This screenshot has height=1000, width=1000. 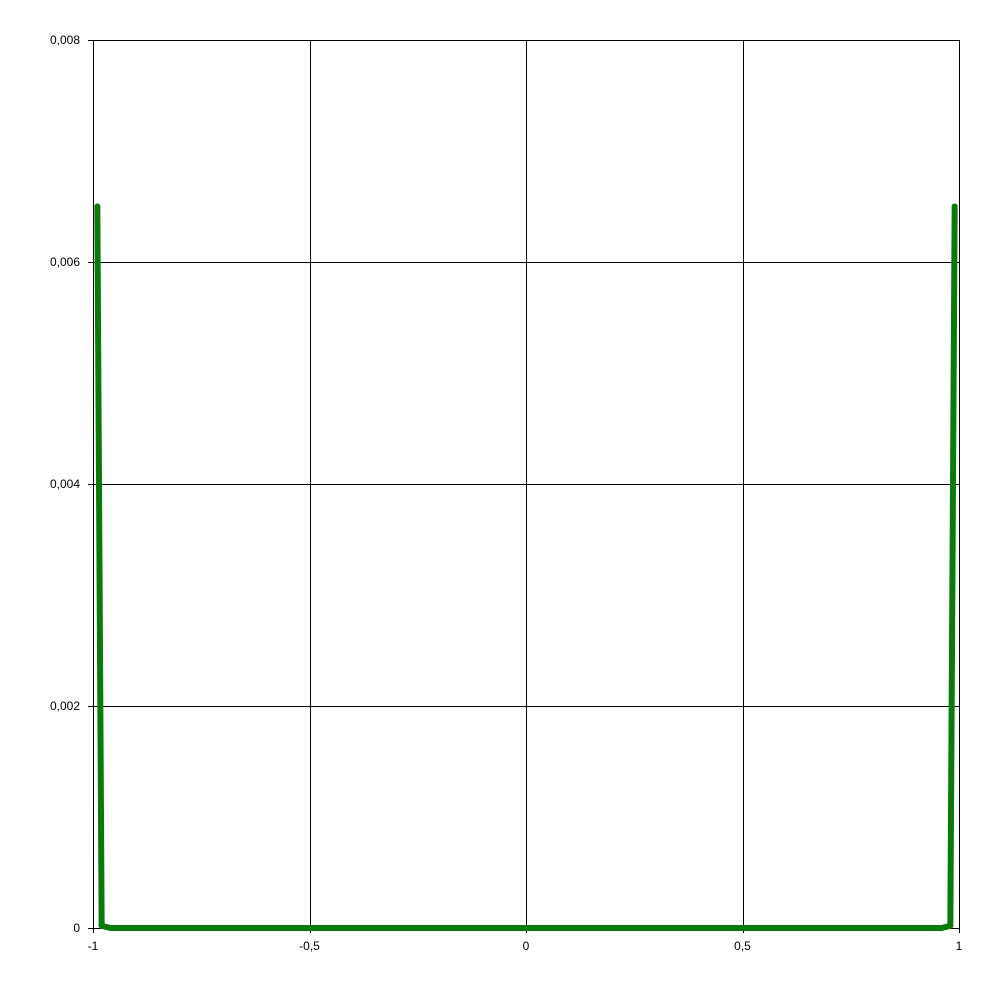 I want to click on x-tick-label: -0,5, so click(x=309, y=946).